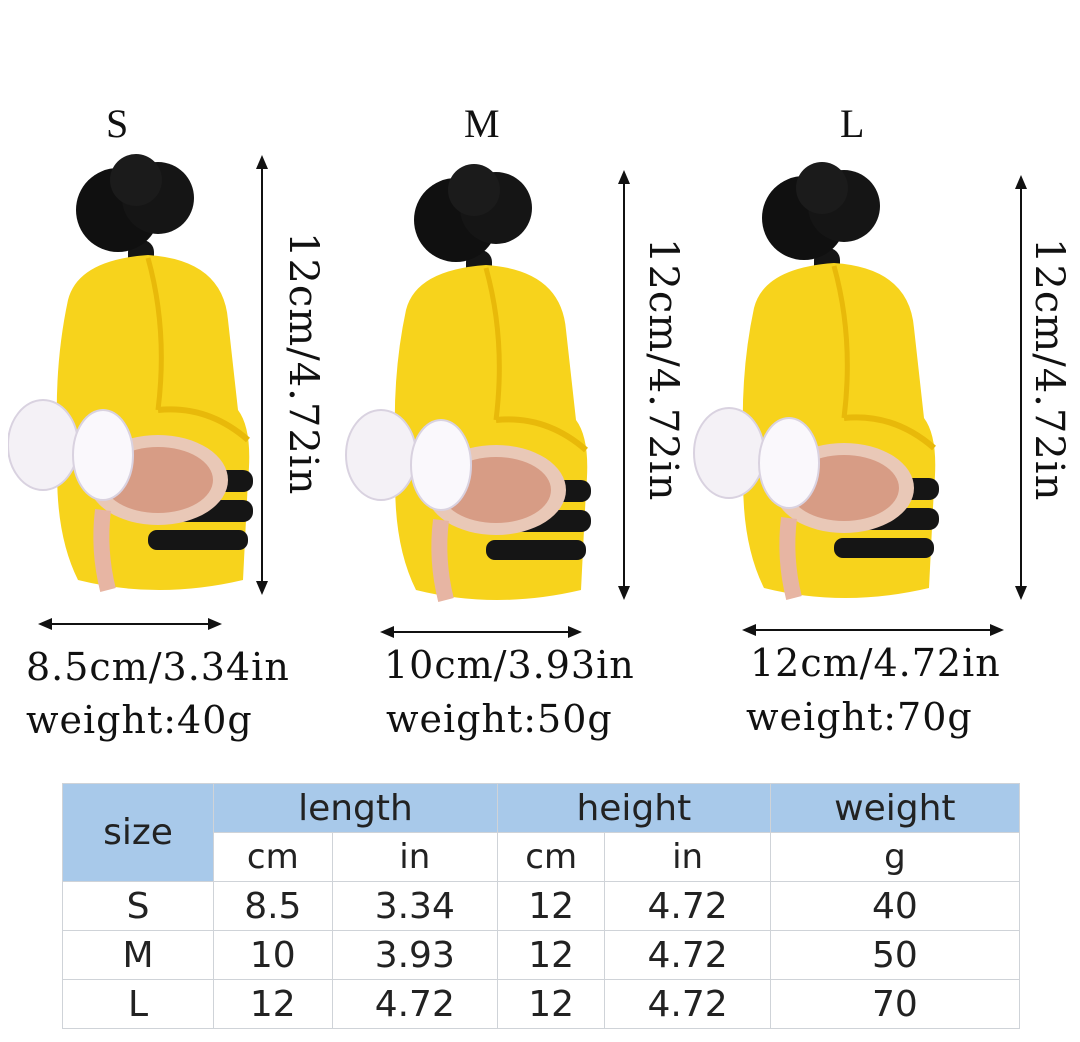 The width and height of the screenshot is (1080, 1042). Describe the element at coordinates (1021, 387) in the screenshot. I see `height-arrow-l` at that location.